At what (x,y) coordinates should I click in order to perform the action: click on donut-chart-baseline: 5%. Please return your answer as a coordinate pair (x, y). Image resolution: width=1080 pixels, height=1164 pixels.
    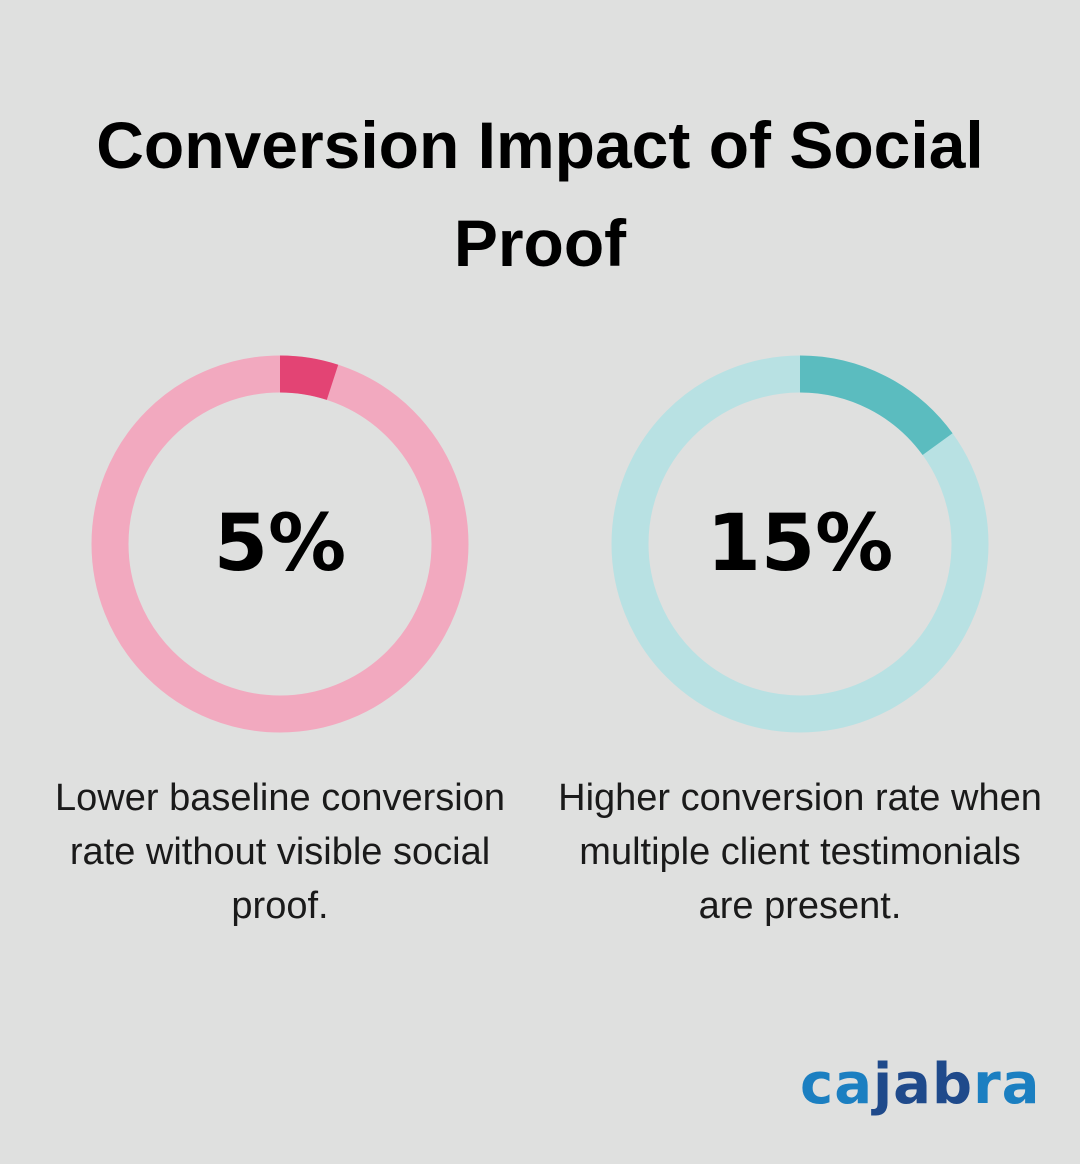
    Looking at the image, I should click on (280, 544).